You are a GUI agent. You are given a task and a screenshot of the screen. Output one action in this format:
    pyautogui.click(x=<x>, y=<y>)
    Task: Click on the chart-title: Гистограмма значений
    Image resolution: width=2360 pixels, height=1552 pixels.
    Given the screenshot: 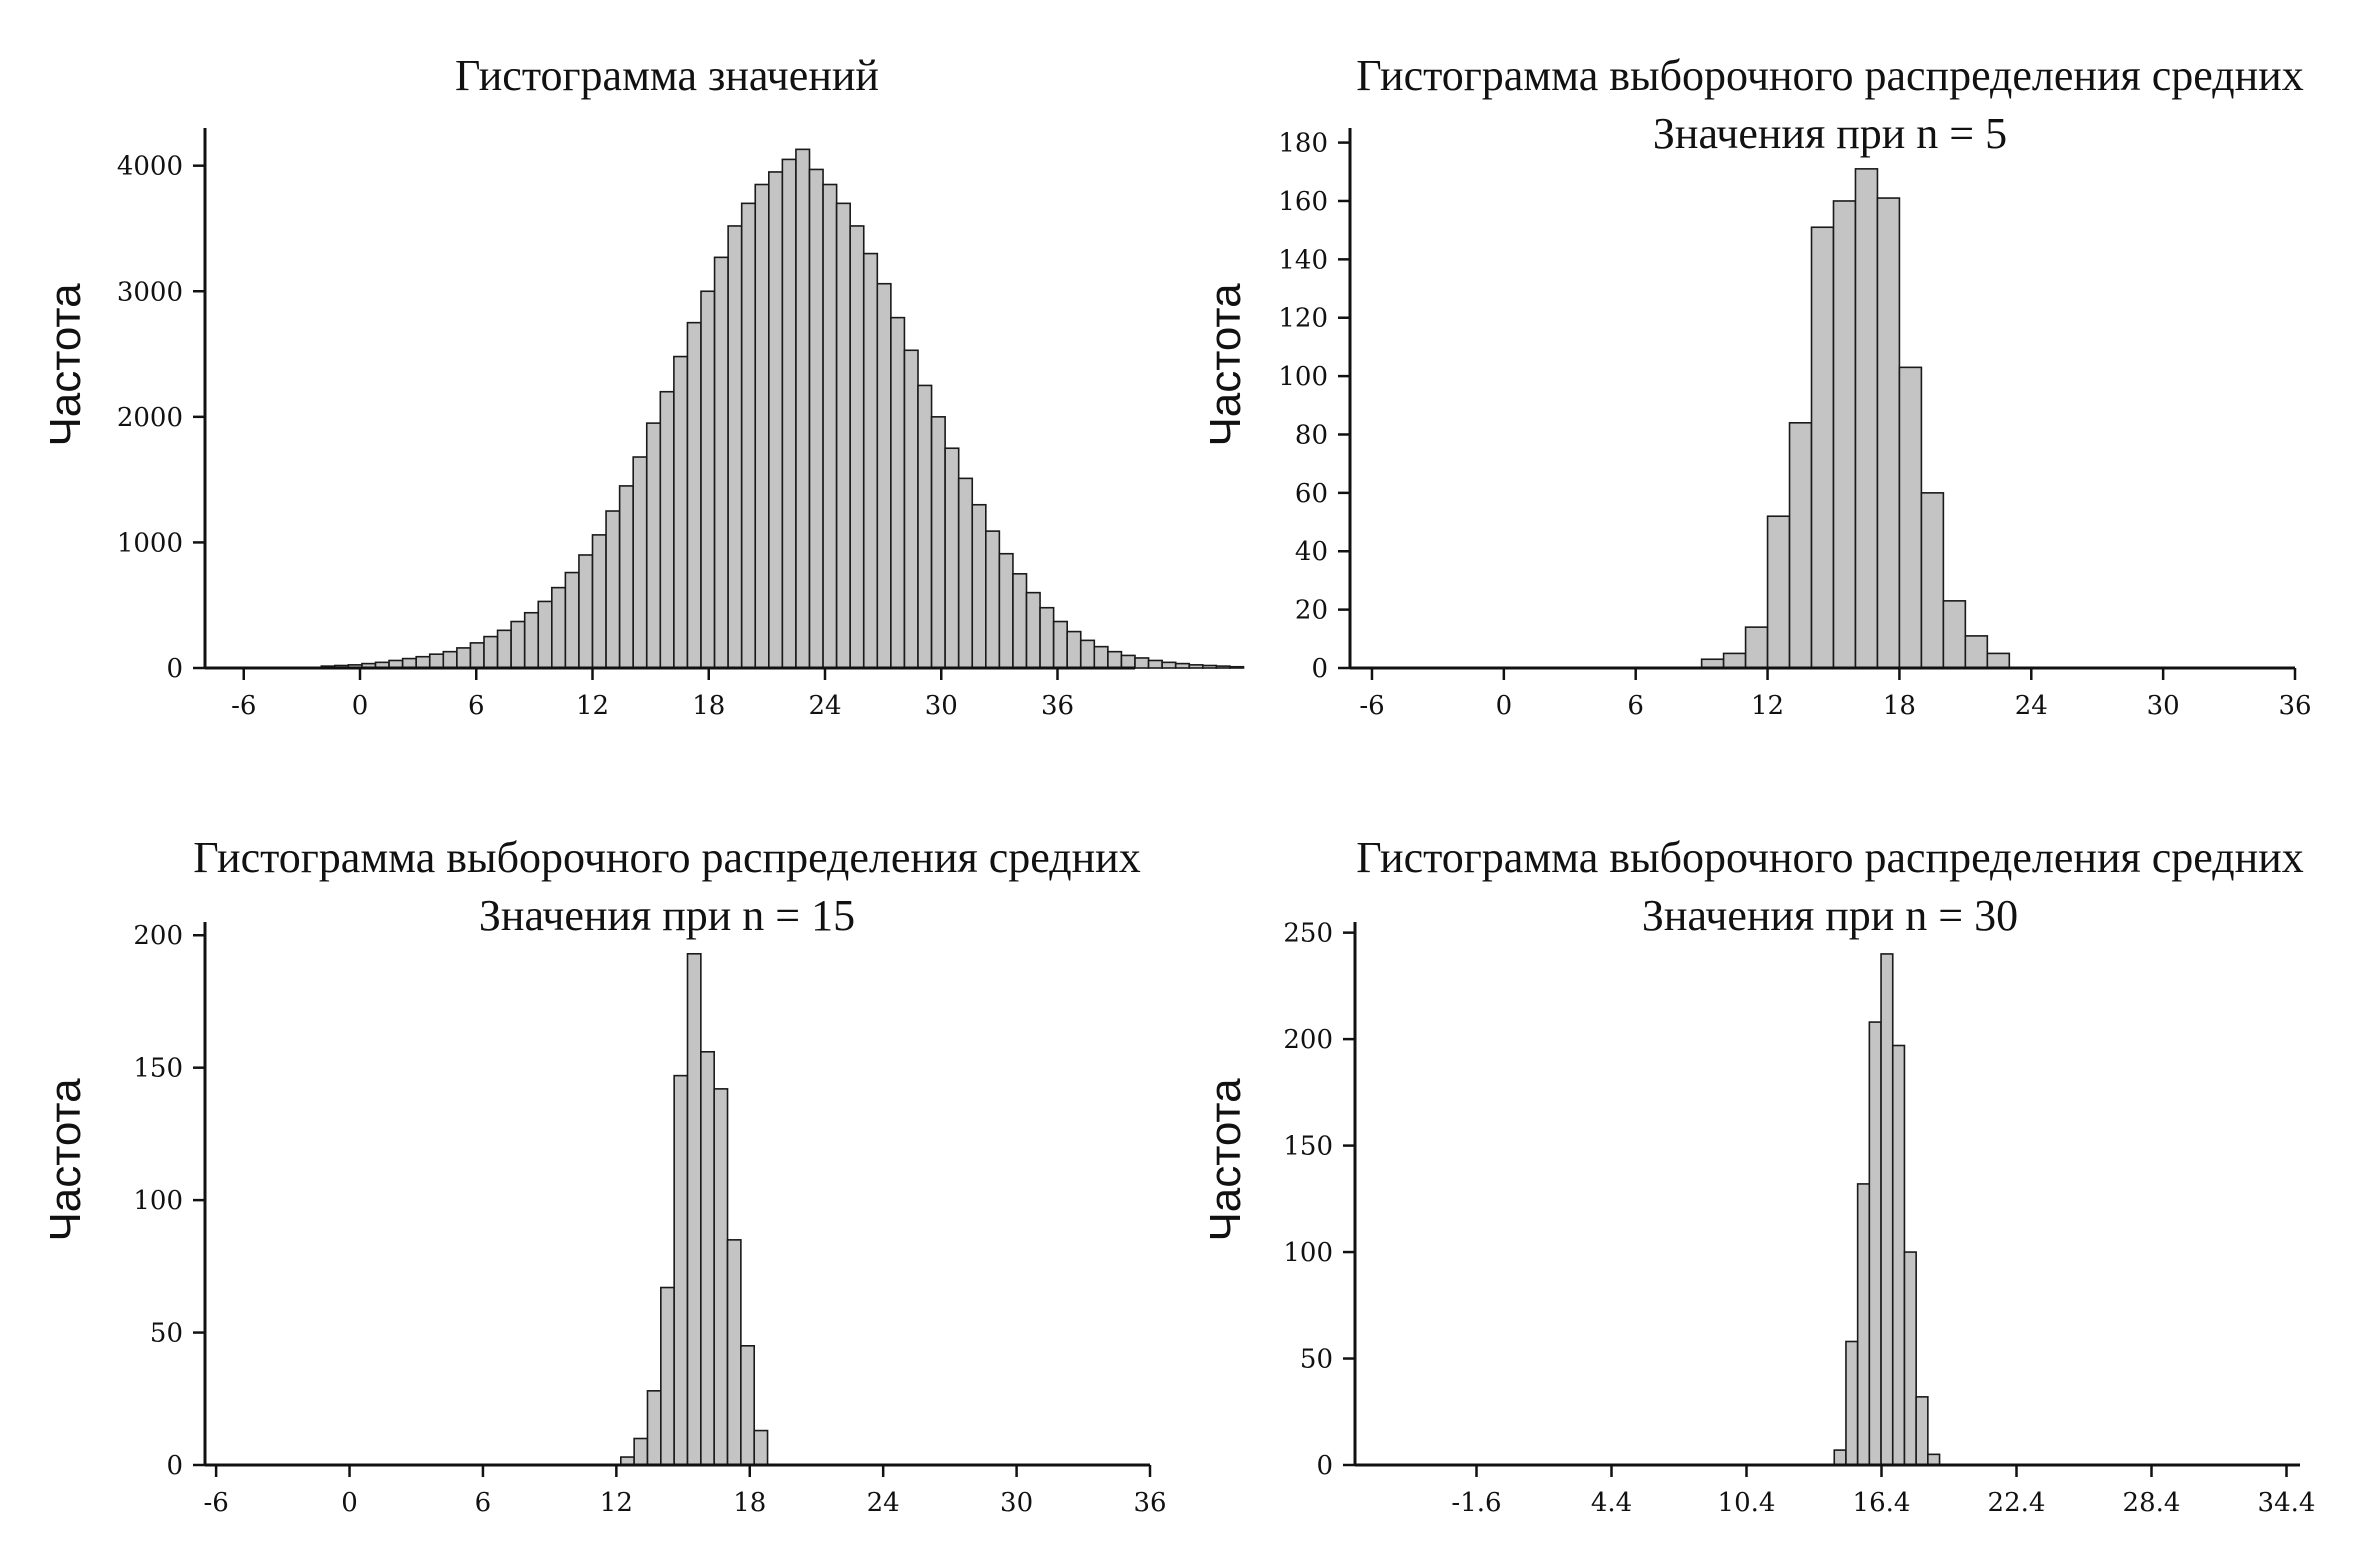 What is the action you would take?
    pyautogui.click(x=667, y=75)
    